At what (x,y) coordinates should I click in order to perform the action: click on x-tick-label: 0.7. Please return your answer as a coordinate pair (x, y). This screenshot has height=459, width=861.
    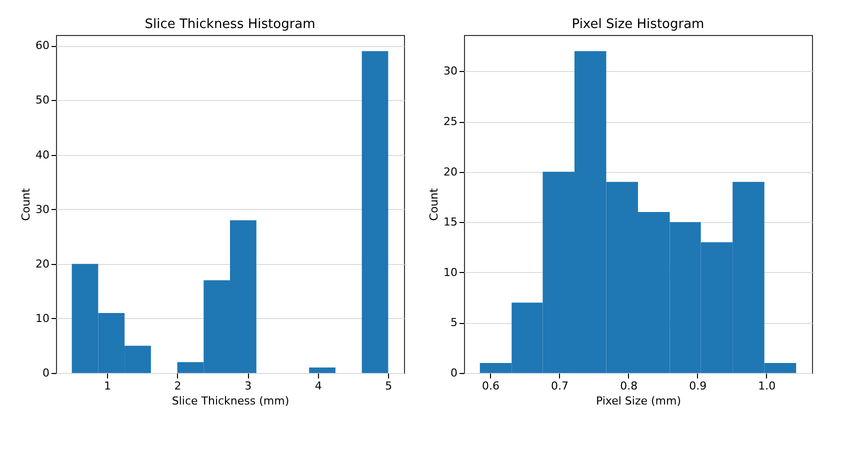
    Looking at the image, I should click on (560, 386).